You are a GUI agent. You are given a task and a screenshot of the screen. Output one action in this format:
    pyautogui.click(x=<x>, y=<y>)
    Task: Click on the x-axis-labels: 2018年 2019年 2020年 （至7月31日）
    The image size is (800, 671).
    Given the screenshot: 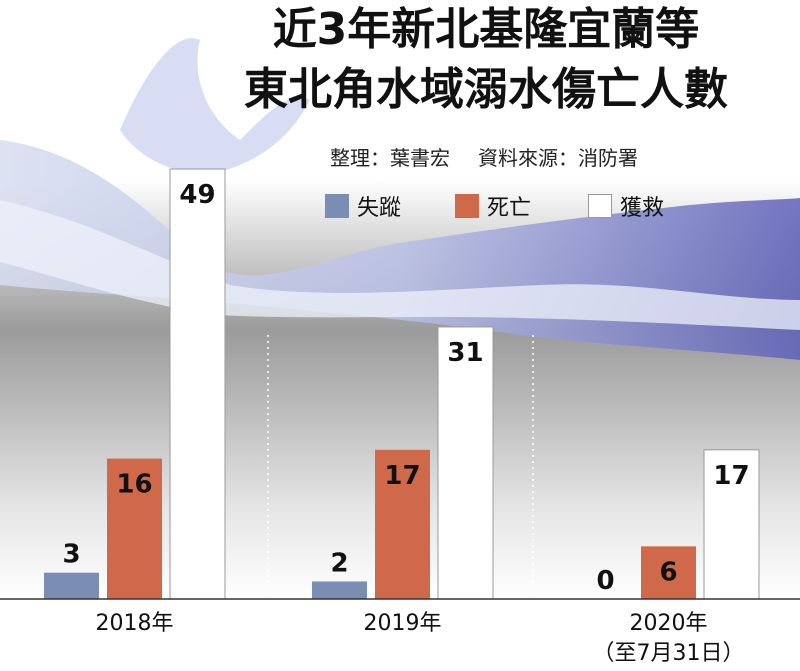 What is the action you would take?
    pyautogui.click(x=420, y=638)
    